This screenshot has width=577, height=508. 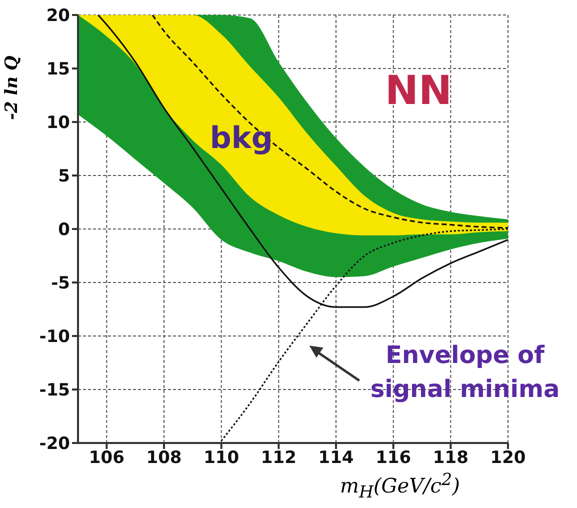 I want to click on x-tick-label: 114, so click(x=336, y=458).